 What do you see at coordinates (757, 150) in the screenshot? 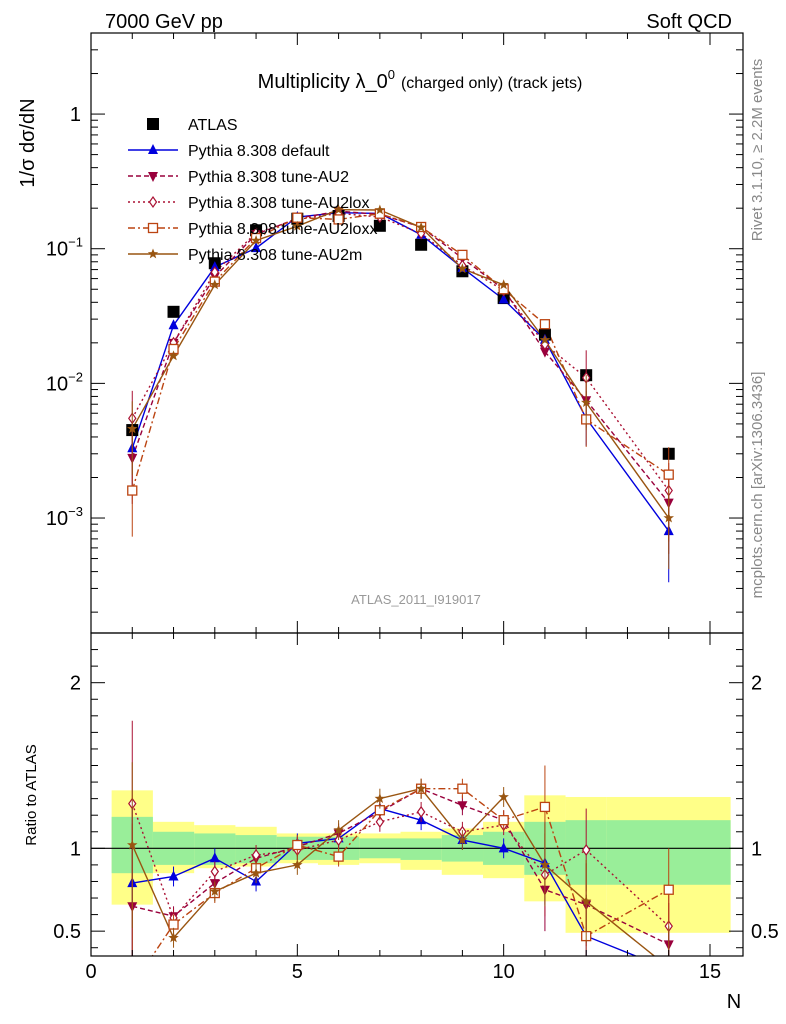
I see `rivet-version-label: Rivet 3.1.10, ≥ 2.2M events` at bounding box center [757, 150].